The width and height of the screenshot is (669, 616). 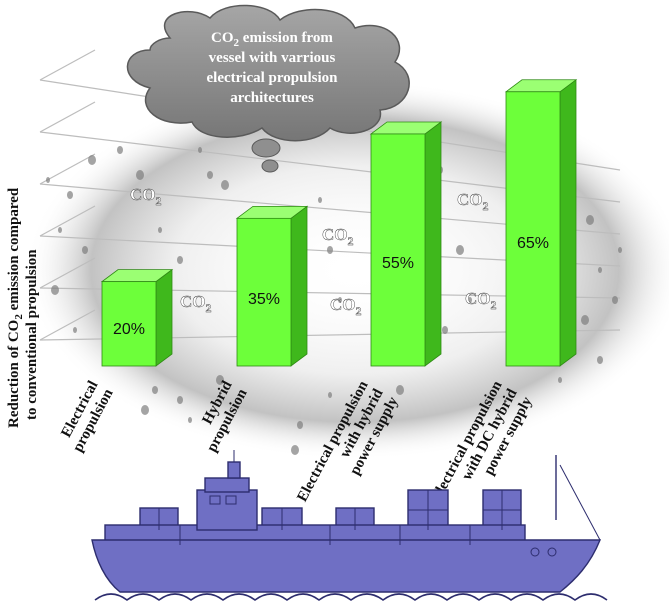 I want to click on ship-mast, so click(x=234, y=470).